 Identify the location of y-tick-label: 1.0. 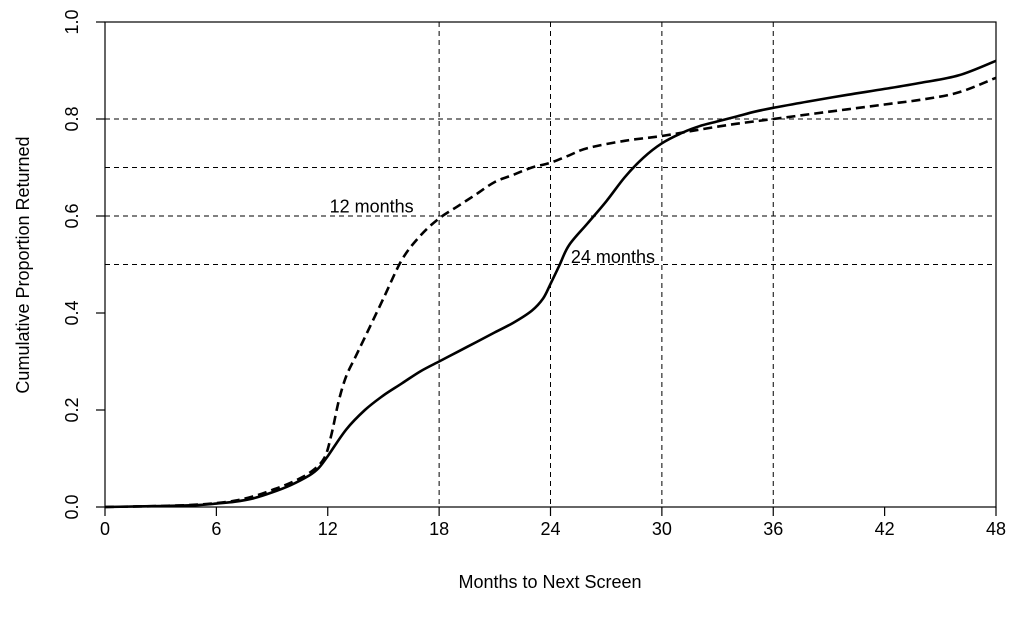
(72, 21).